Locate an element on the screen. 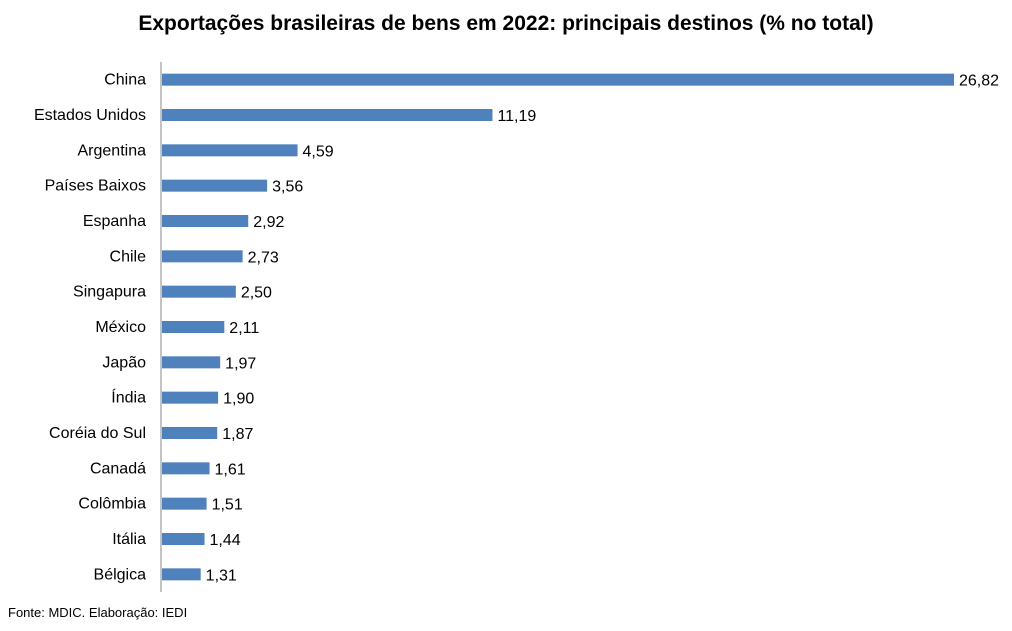 The height and width of the screenshot is (631, 1012). value-label: 3,56 is located at coordinates (287, 187).